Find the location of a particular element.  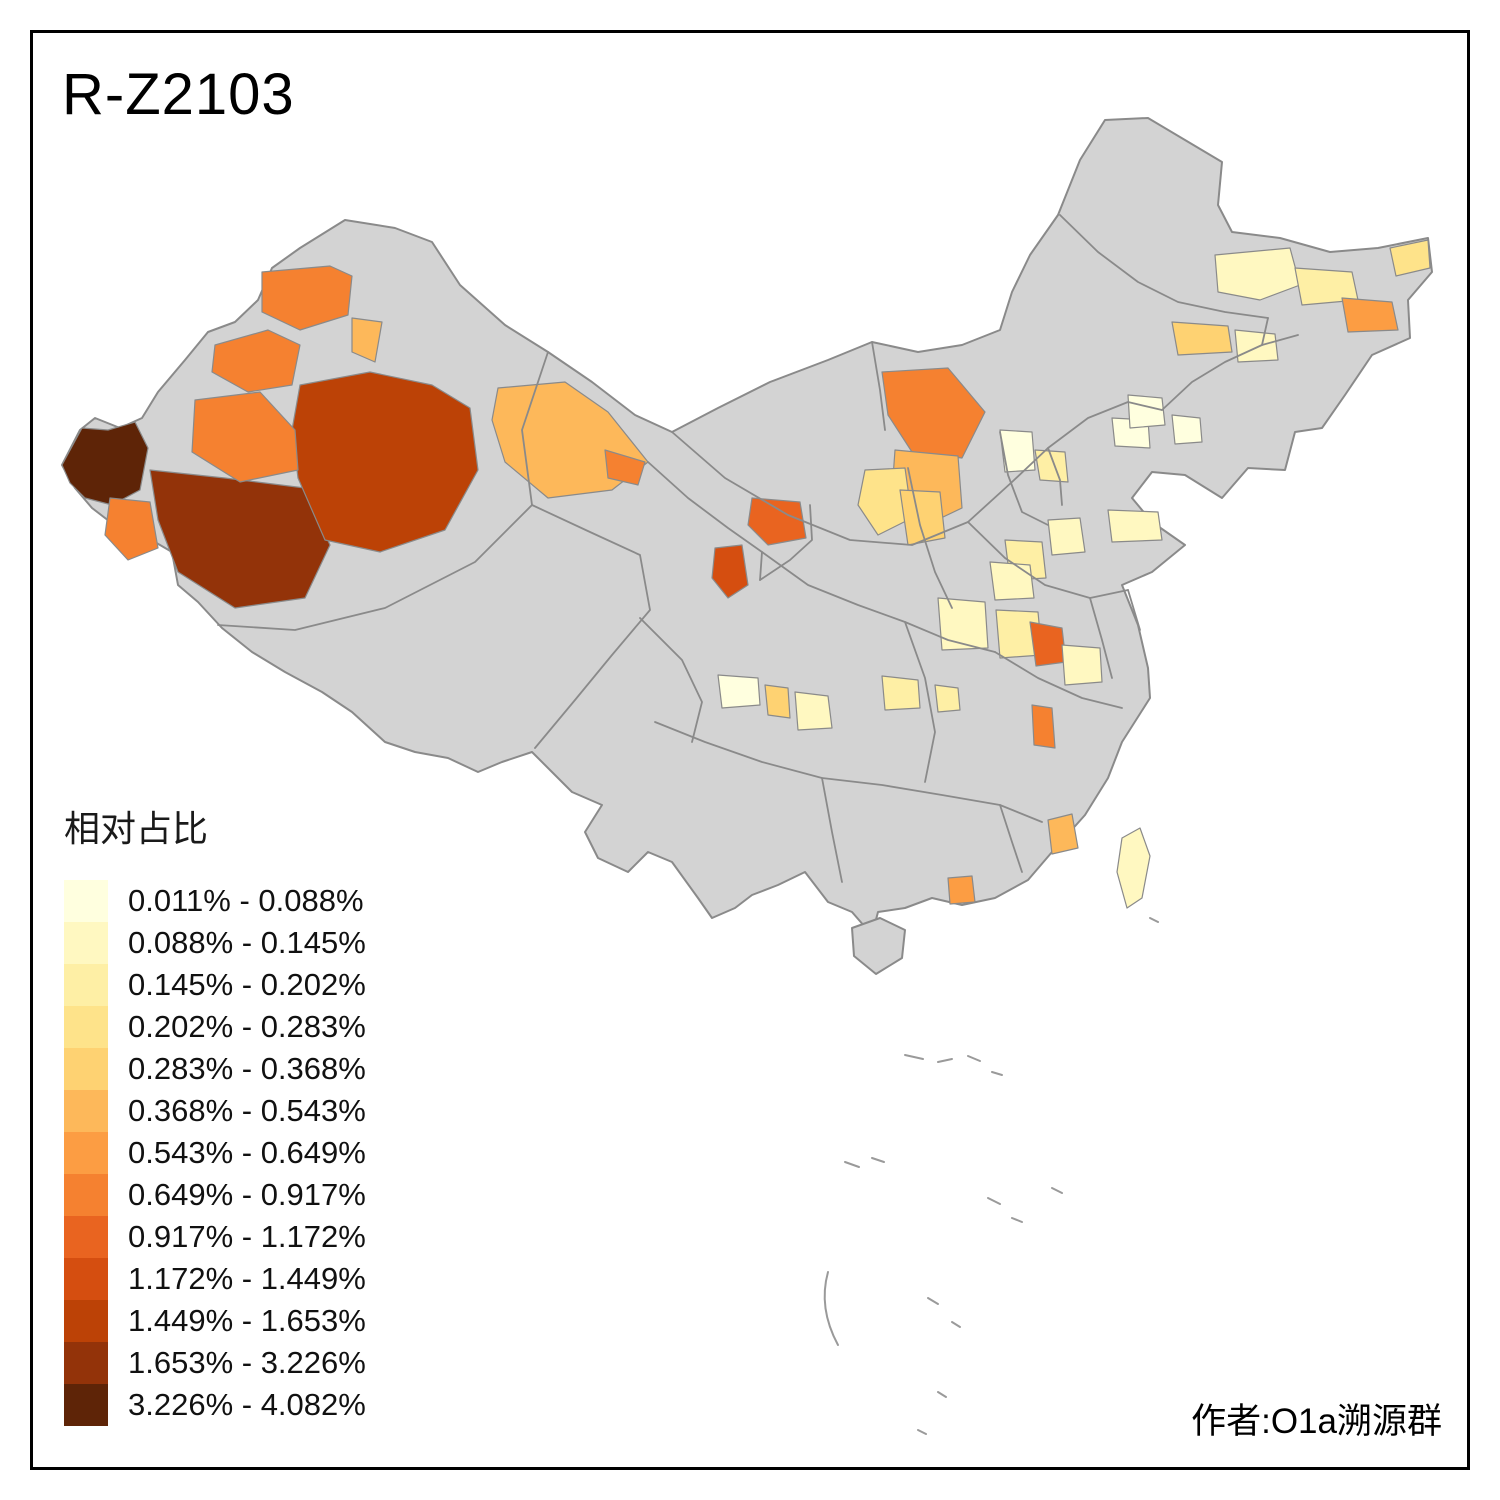

legend-item: 0.011% - 0.088% is located at coordinates (279, 901).